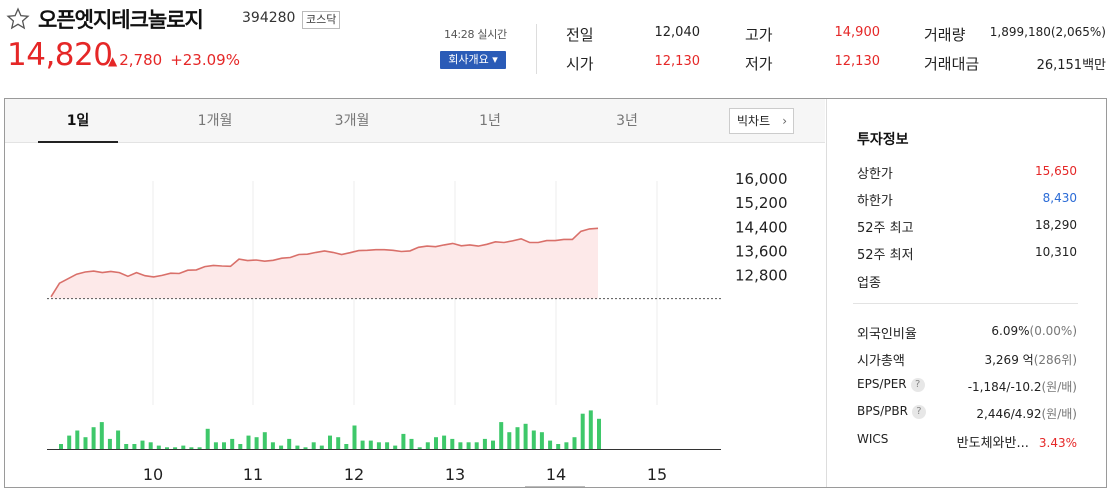 Image resolution: width=1111 pixels, height=492 pixels. What do you see at coordinates (556, 474) in the screenshot?
I see `x-tick-label: 14` at bounding box center [556, 474].